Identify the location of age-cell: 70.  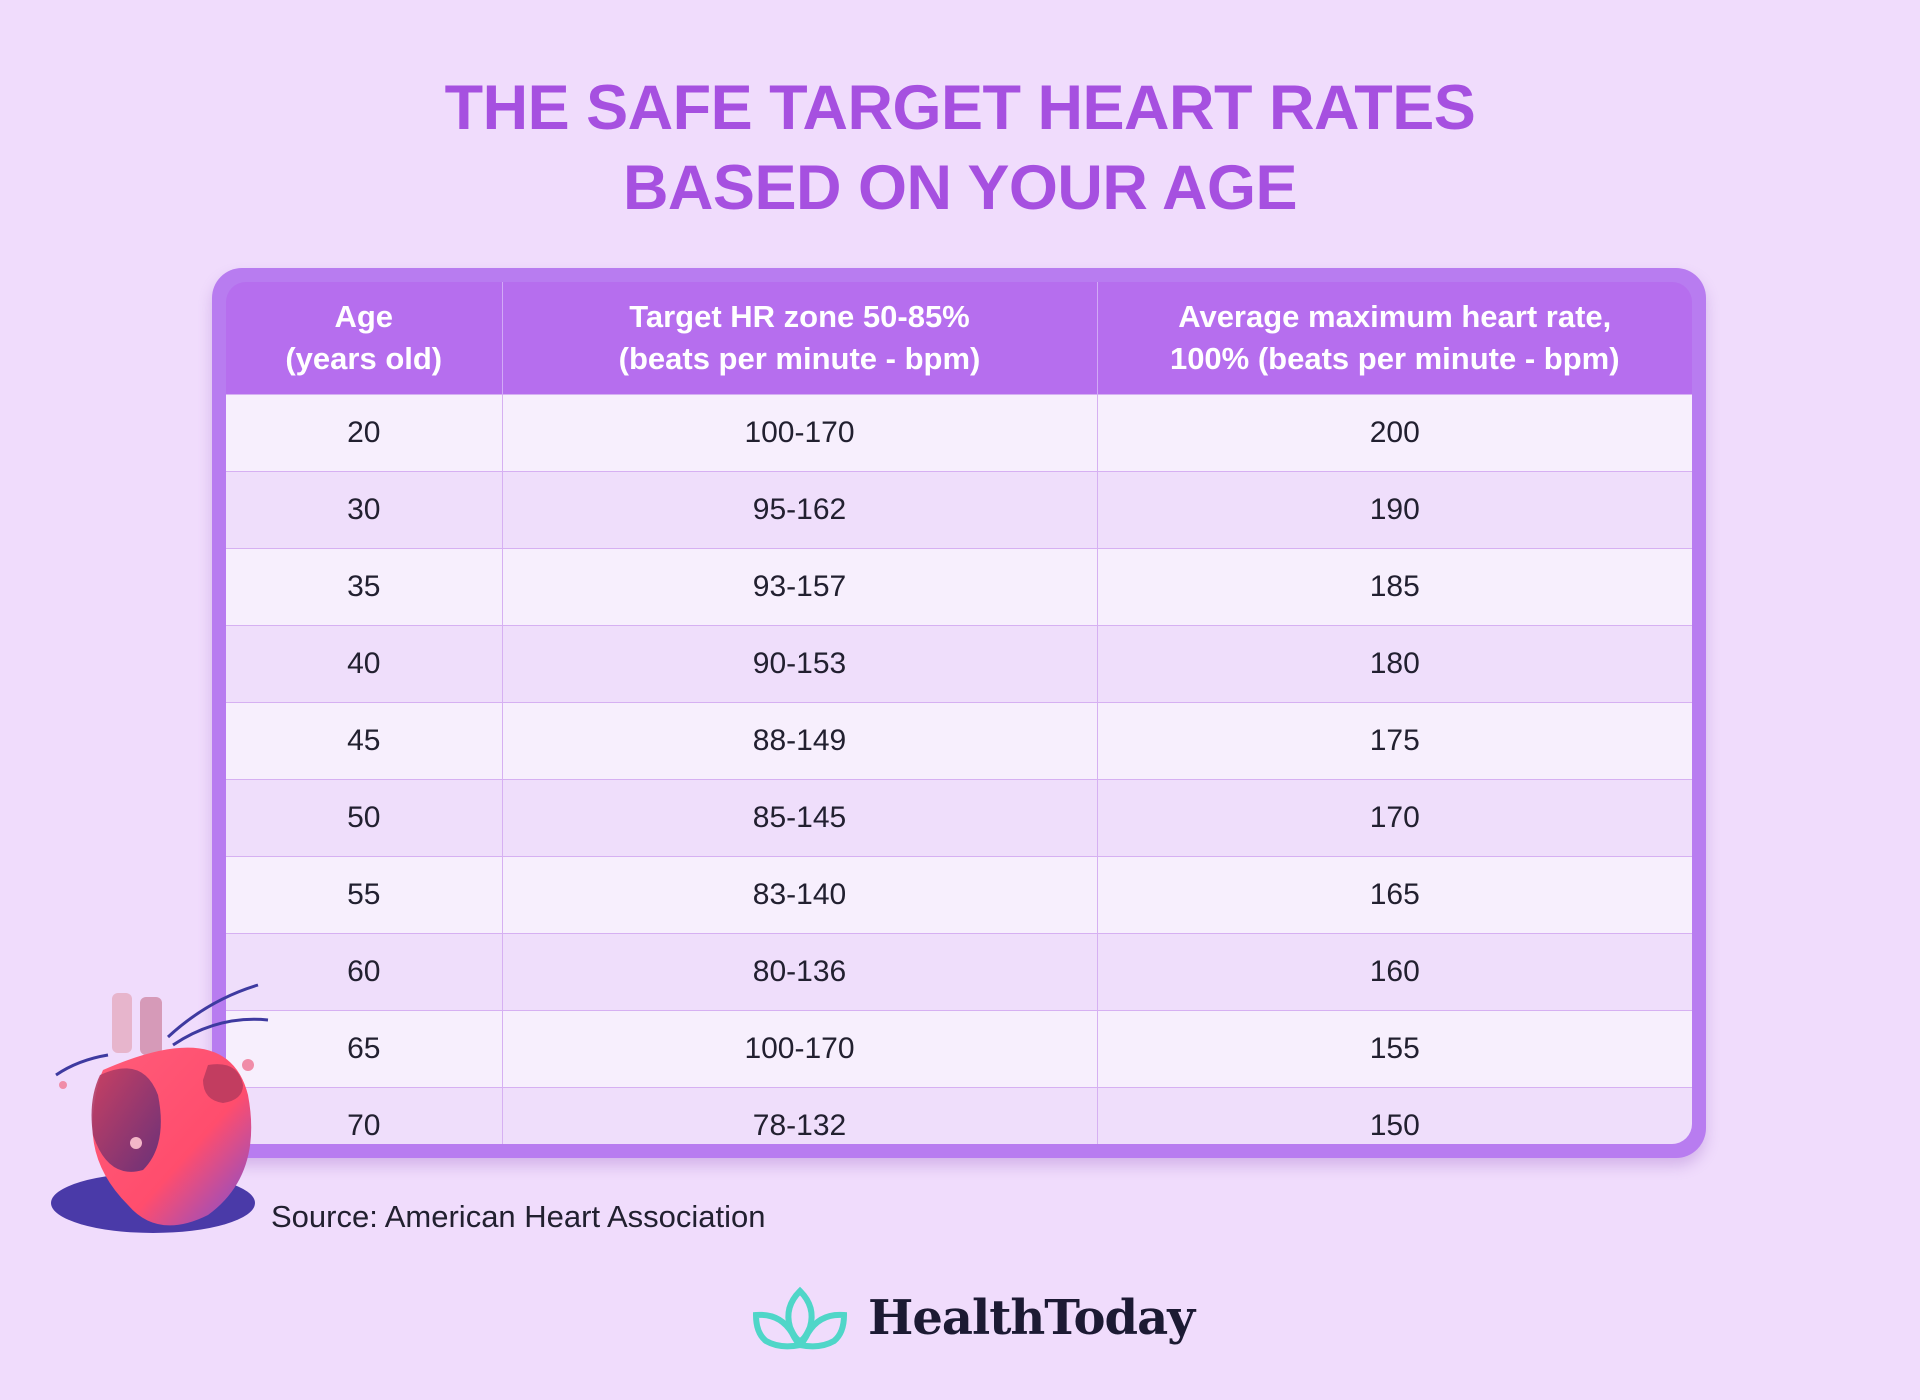
(364, 1115).